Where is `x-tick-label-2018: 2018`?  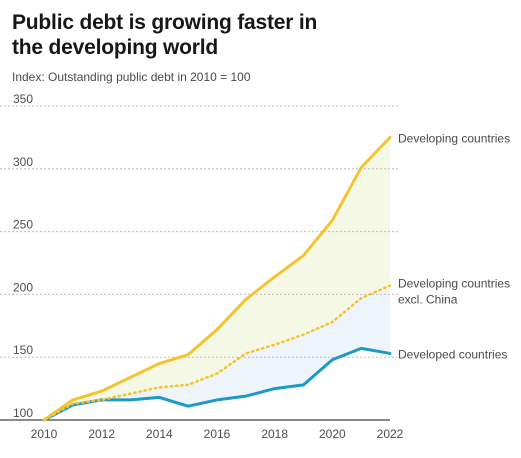 x-tick-label-2018: 2018 is located at coordinates (274, 434).